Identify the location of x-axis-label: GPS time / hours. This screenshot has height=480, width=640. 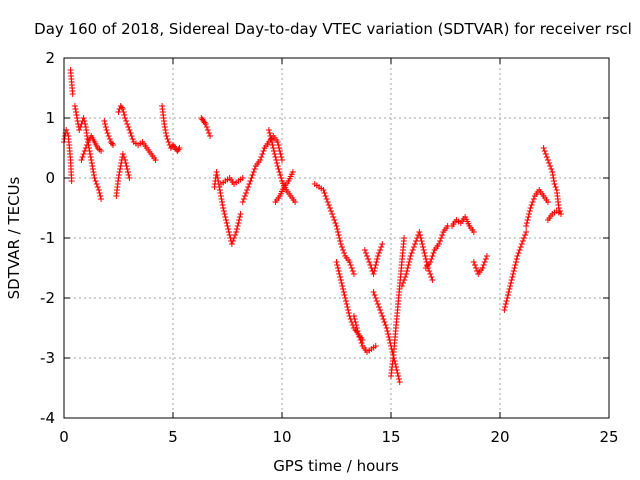
(336, 466).